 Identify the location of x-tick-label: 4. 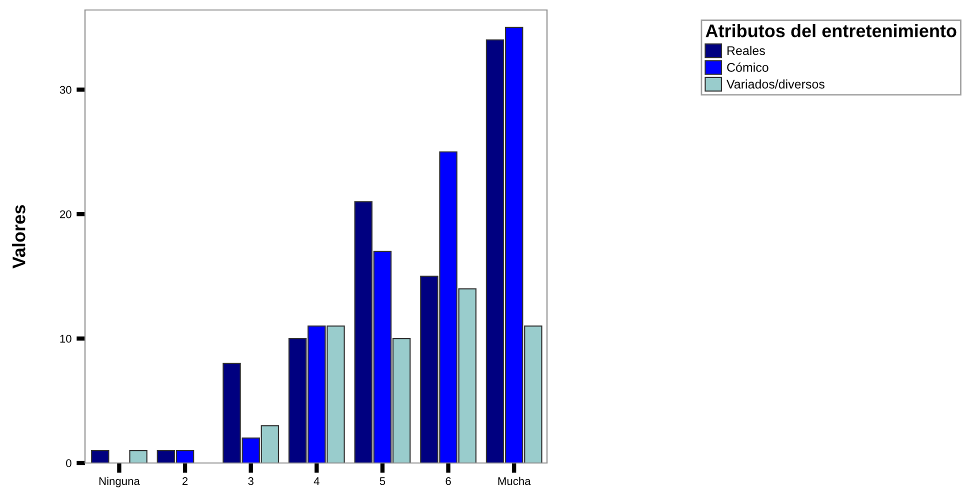
(317, 481).